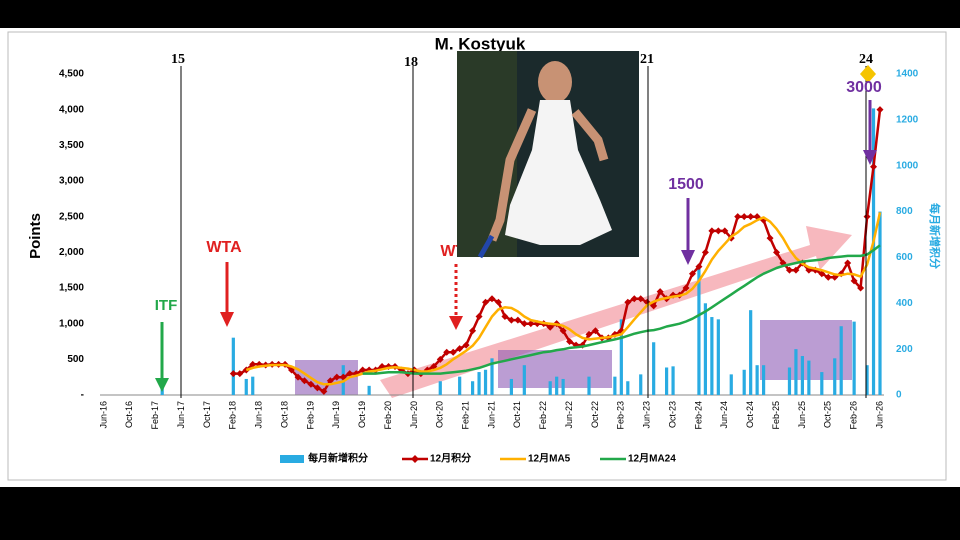 The width and height of the screenshot is (960, 540). Describe the element at coordinates (652, 459) in the screenshot. I see `legend-label: 12月MA24` at that location.